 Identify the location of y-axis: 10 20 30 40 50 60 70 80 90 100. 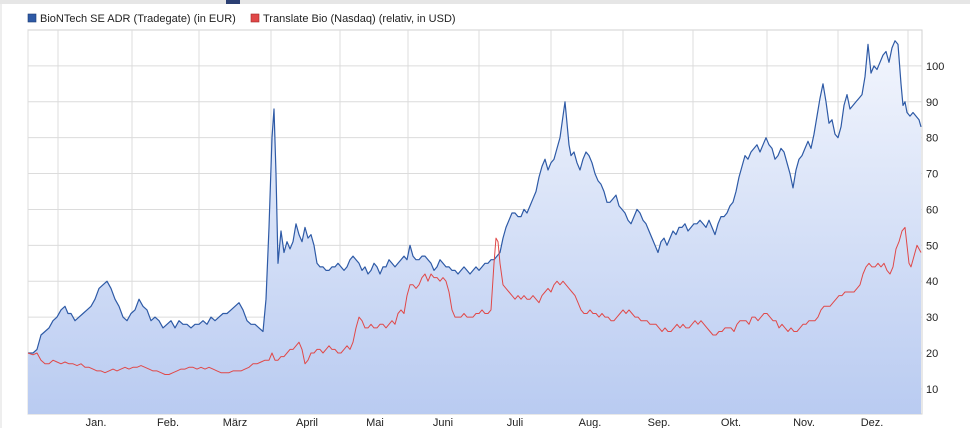
(935, 228).